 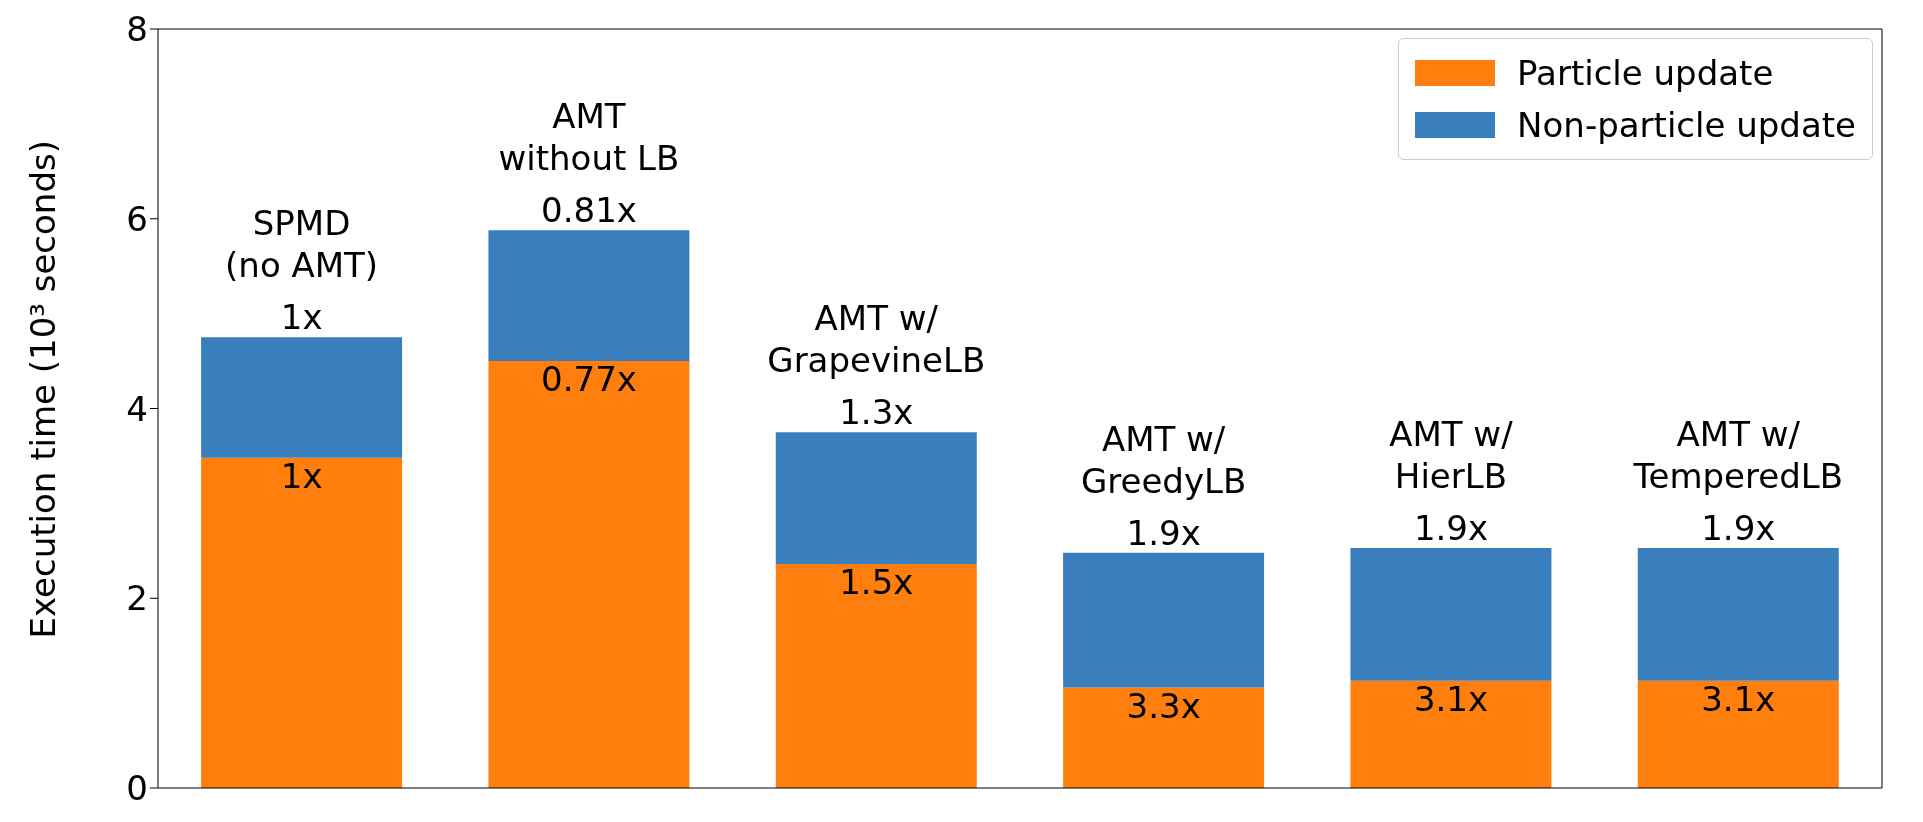 I want to click on annotation: 3.3x, so click(x=1163, y=705).